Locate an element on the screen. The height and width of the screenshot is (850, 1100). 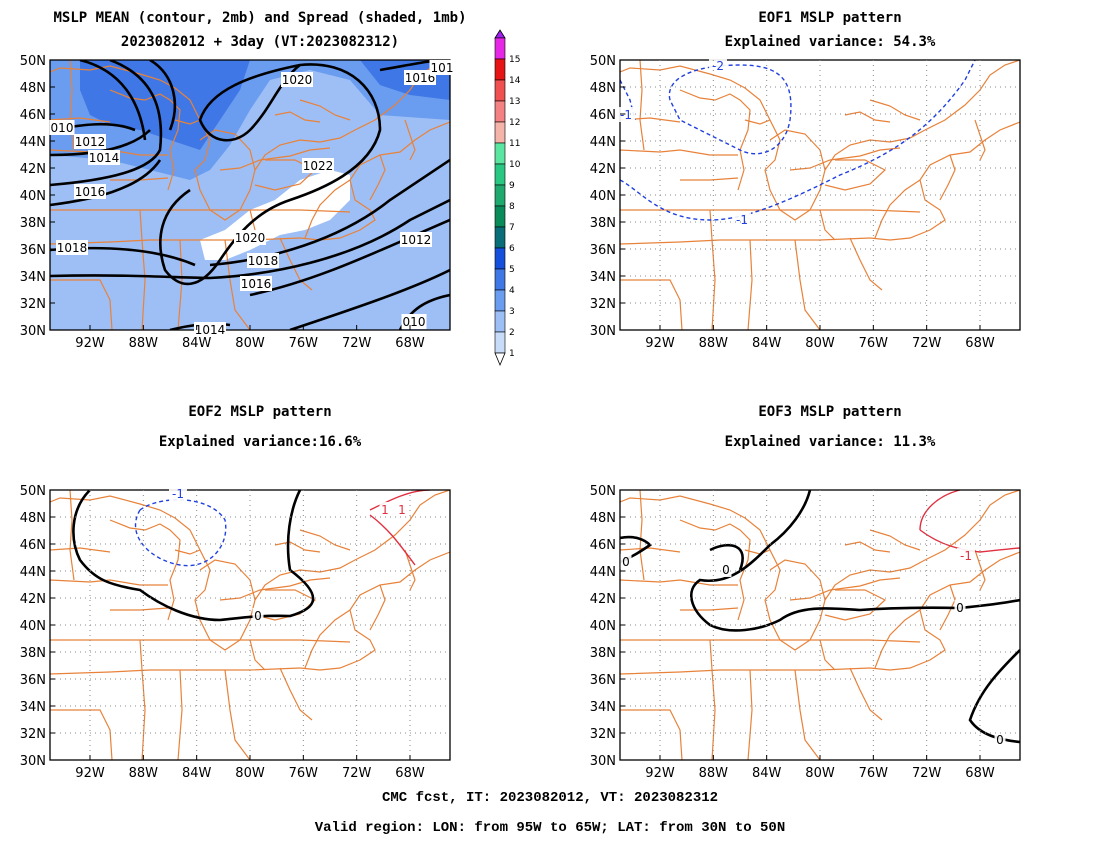
colorbar-label: 9 is located at coordinates (512, 186).